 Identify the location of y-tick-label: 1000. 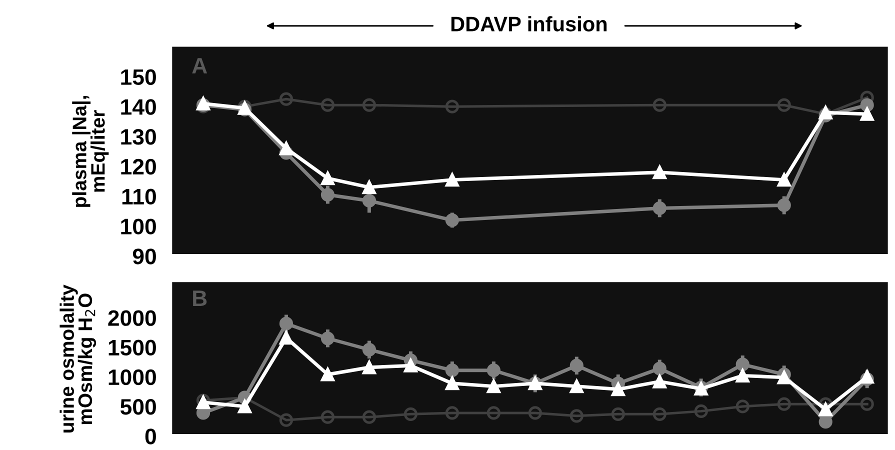
(132, 377).